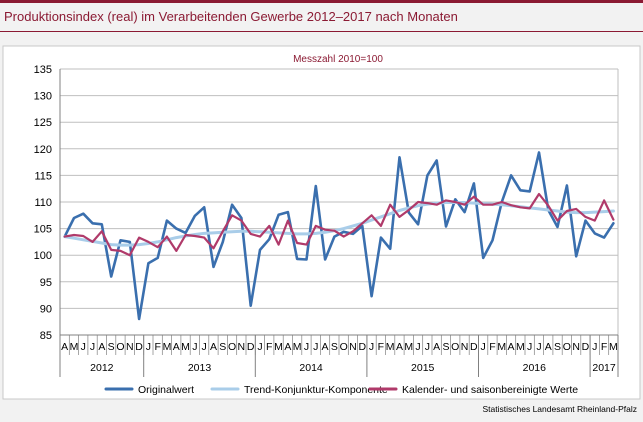  I want to click on top-accent-rule, so click(321, 1).